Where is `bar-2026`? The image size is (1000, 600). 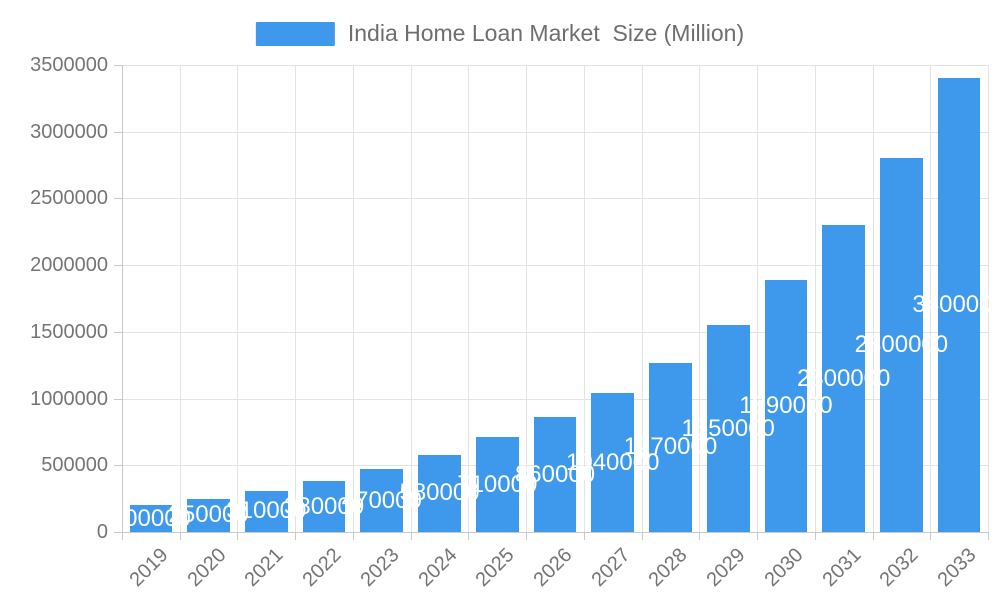
bar-2026 is located at coordinates (555, 474).